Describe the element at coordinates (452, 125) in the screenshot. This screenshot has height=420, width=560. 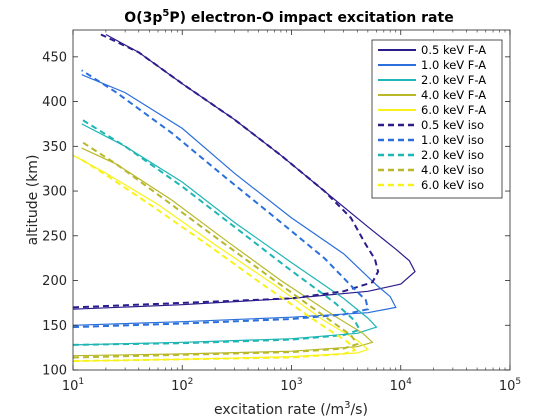
I see `legend-label-0-5-kev-iso: 0.5 keV iso` at that location.